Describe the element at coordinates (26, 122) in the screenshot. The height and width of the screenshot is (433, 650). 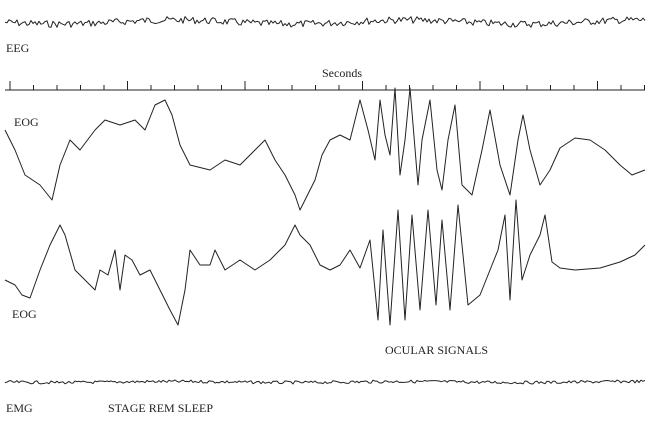
I see `eog-top-label: EOG` at that location.